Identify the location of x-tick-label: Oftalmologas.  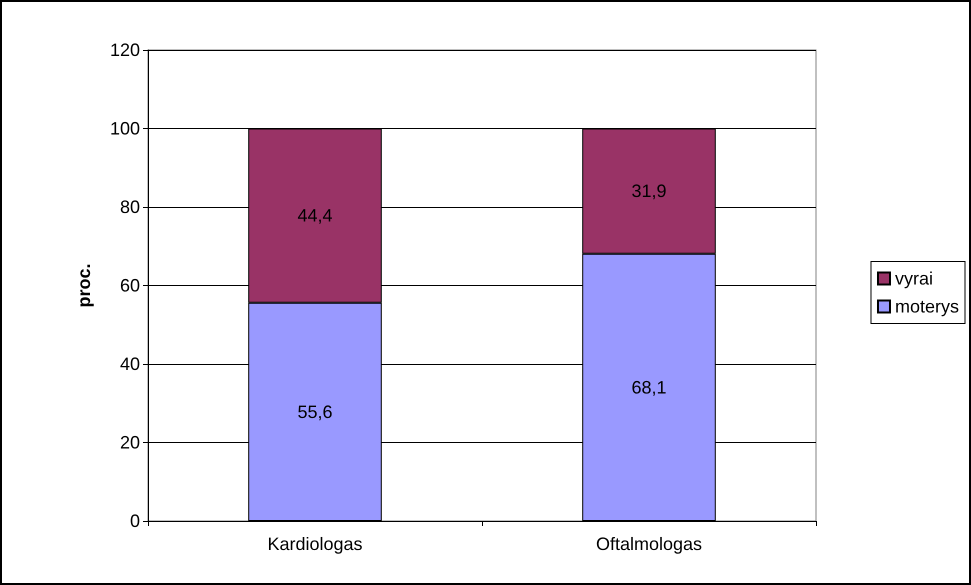
(649, 544).